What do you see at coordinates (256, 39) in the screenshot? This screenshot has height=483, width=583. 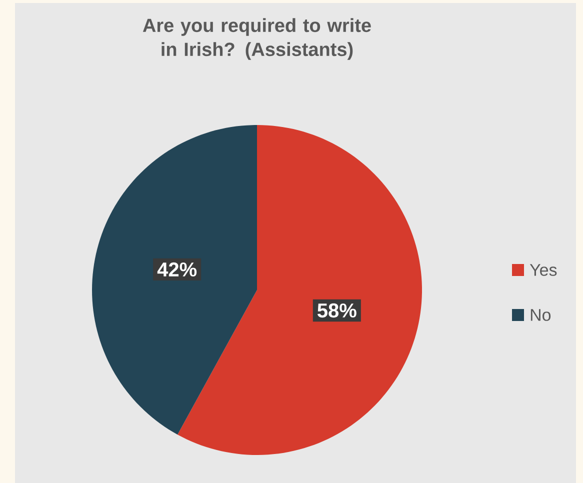 I see `chart-title: Are you required to write in Irish? (Assistants)` at bounding box center [256, 39].